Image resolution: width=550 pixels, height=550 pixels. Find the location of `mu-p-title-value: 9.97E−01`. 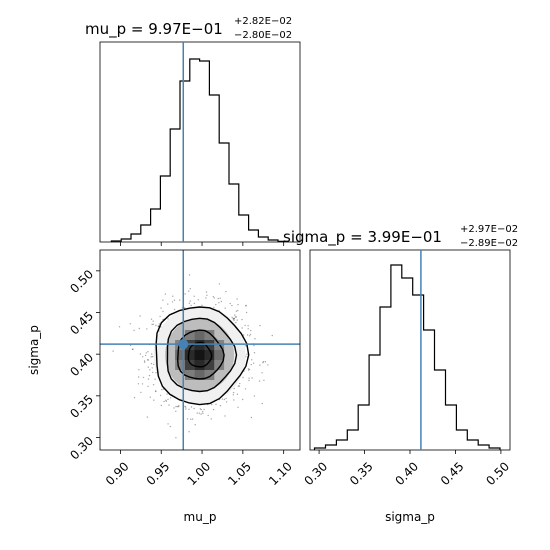

mu-p-title-value: 9.97E−01 is located at coordinates (185, 29).